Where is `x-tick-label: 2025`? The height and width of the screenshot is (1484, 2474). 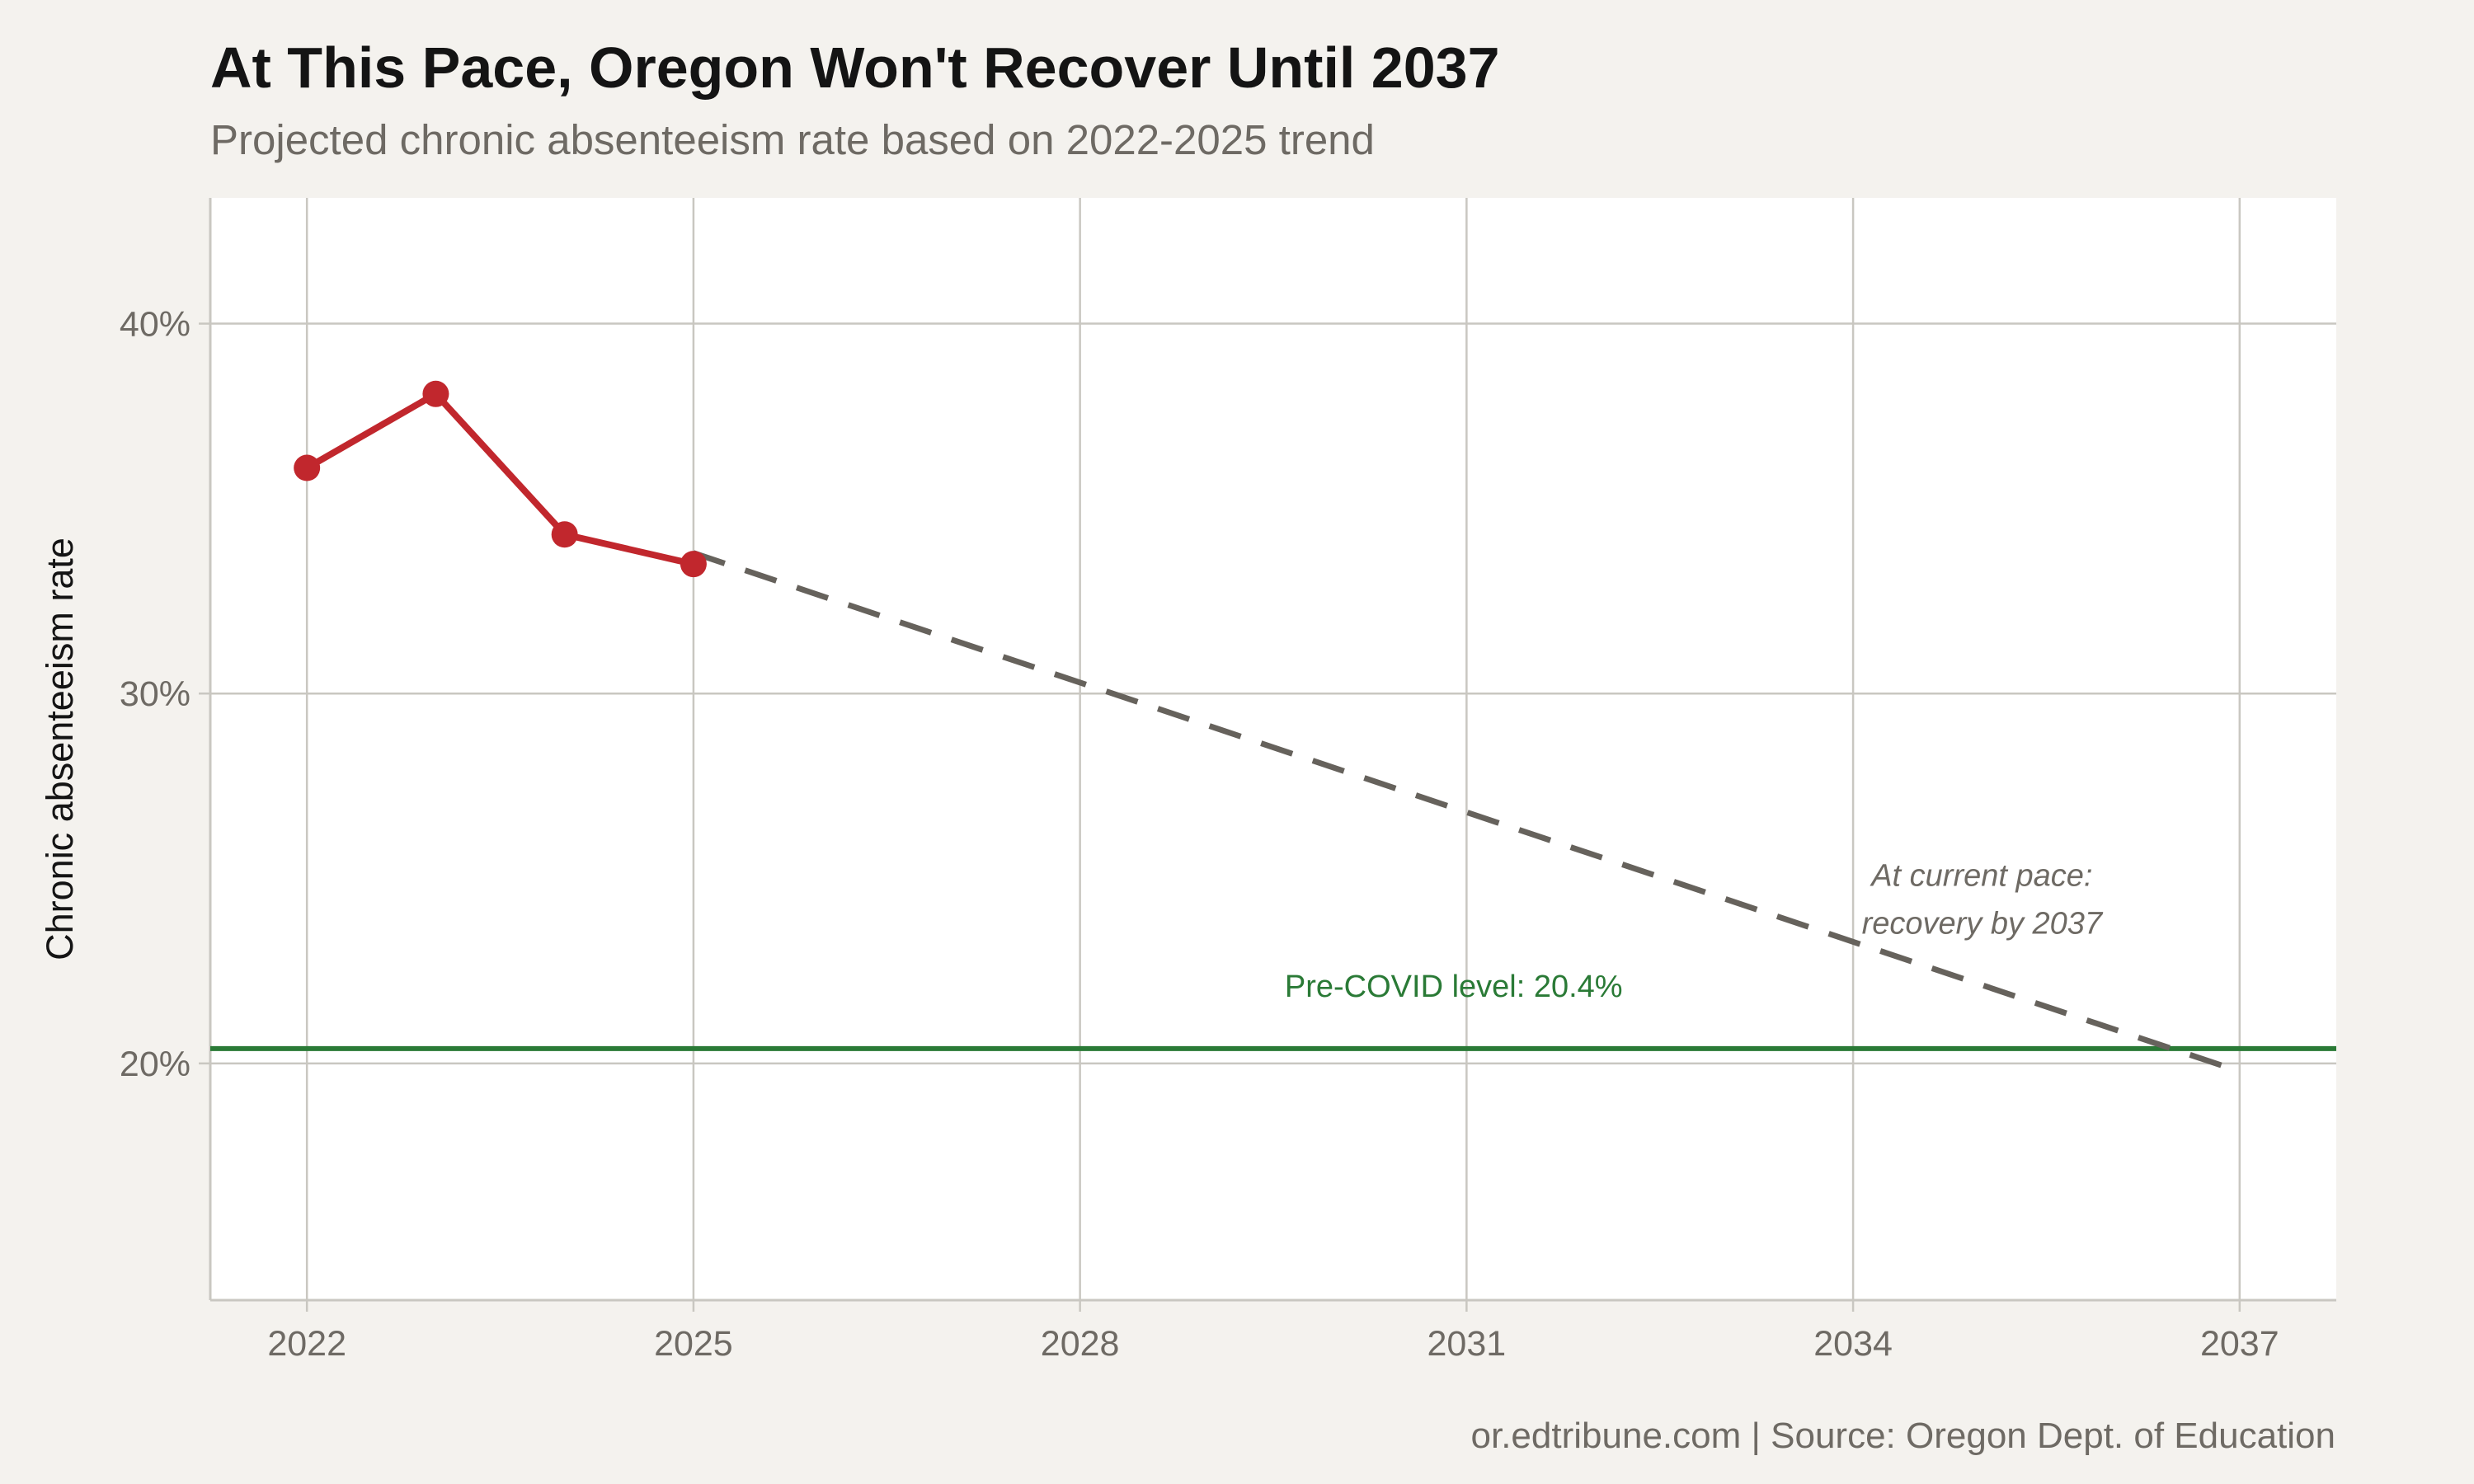
x-tick-label: 2025 is located at coordinates (693, 1344).